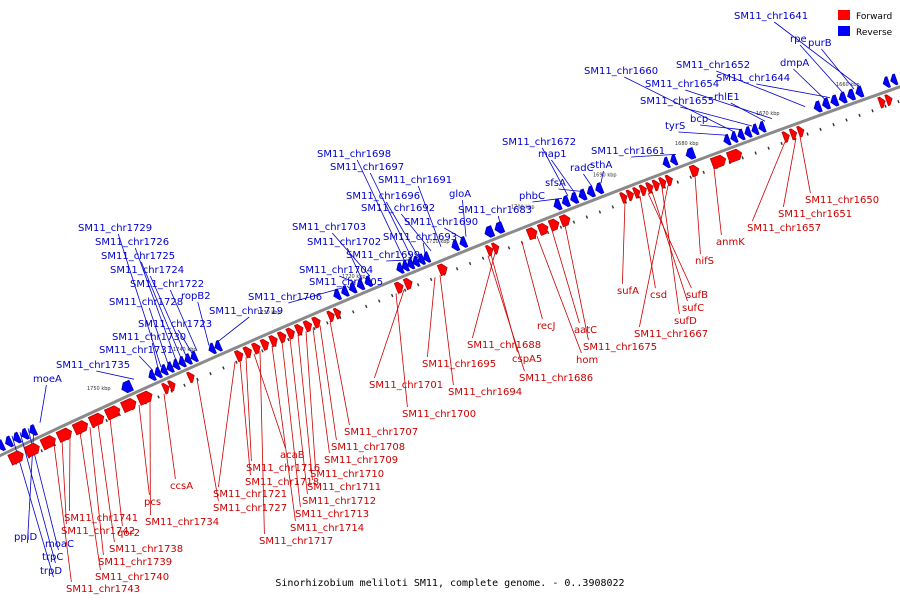  What do you see at coordinates (138, 256) in the screenshot?
I see `reverse-gene-label: SM11_chr1725` at bounding box center [138, 256].